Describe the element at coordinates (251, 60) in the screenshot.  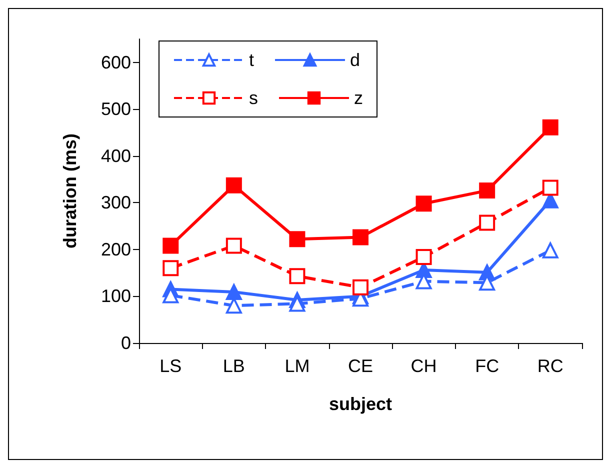
I see `legend-label: t` at that location.